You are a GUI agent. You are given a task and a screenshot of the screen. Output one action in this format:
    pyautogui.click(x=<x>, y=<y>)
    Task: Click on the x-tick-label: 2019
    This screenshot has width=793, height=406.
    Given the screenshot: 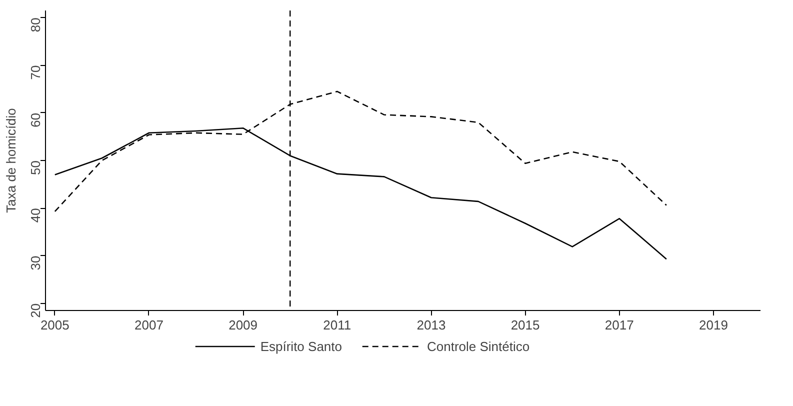 What is the action you would take?
    pyautogui.click(x=713, y=325)
    